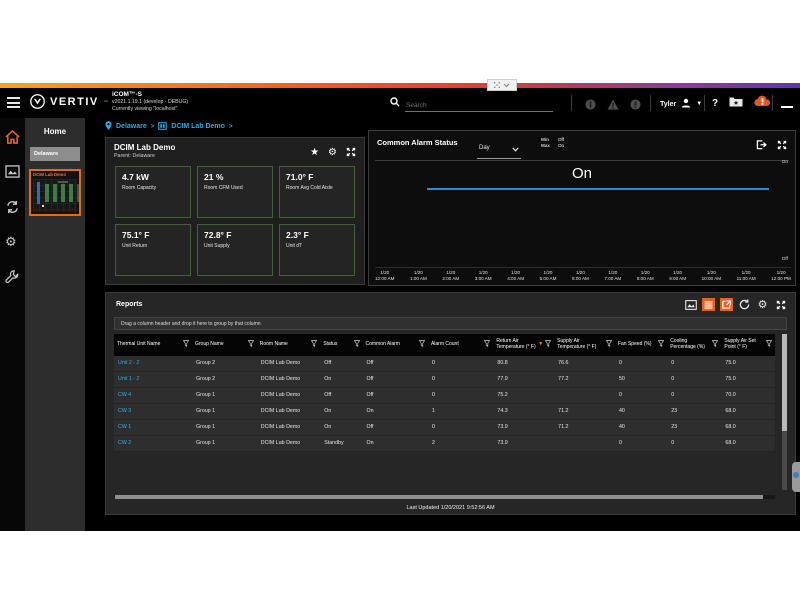  Describe the element at coordinates (439, 497) in the screenshot. I see `horizontal-scrollbar-thumb` at that location.